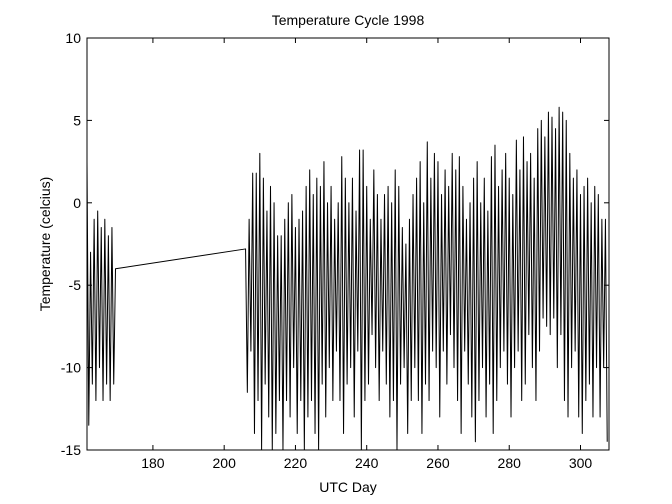  Describe the element at coordinates (348, 487) in the screenshot. I see `x-axis-label: UTC Day` at that location.